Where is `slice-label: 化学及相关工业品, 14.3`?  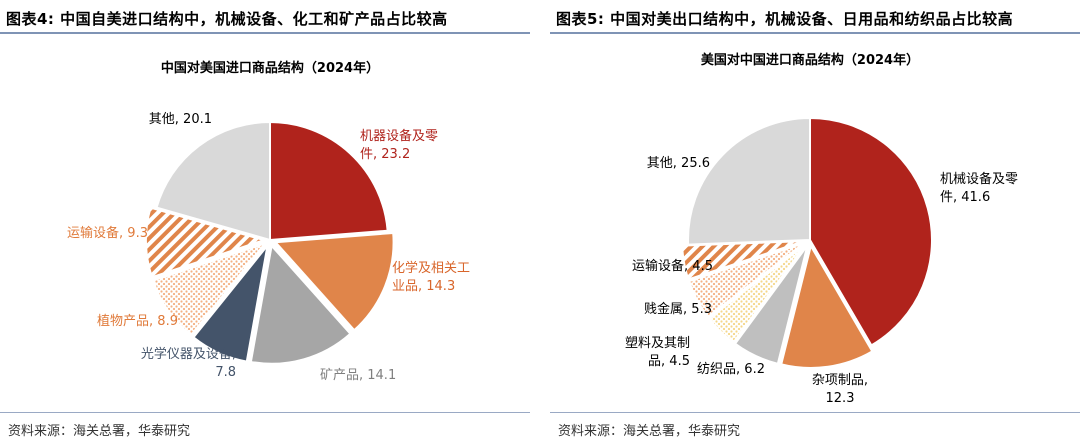
slice-label: 化学及相关工业品, 14.3 is located at coordinates (431, 277).